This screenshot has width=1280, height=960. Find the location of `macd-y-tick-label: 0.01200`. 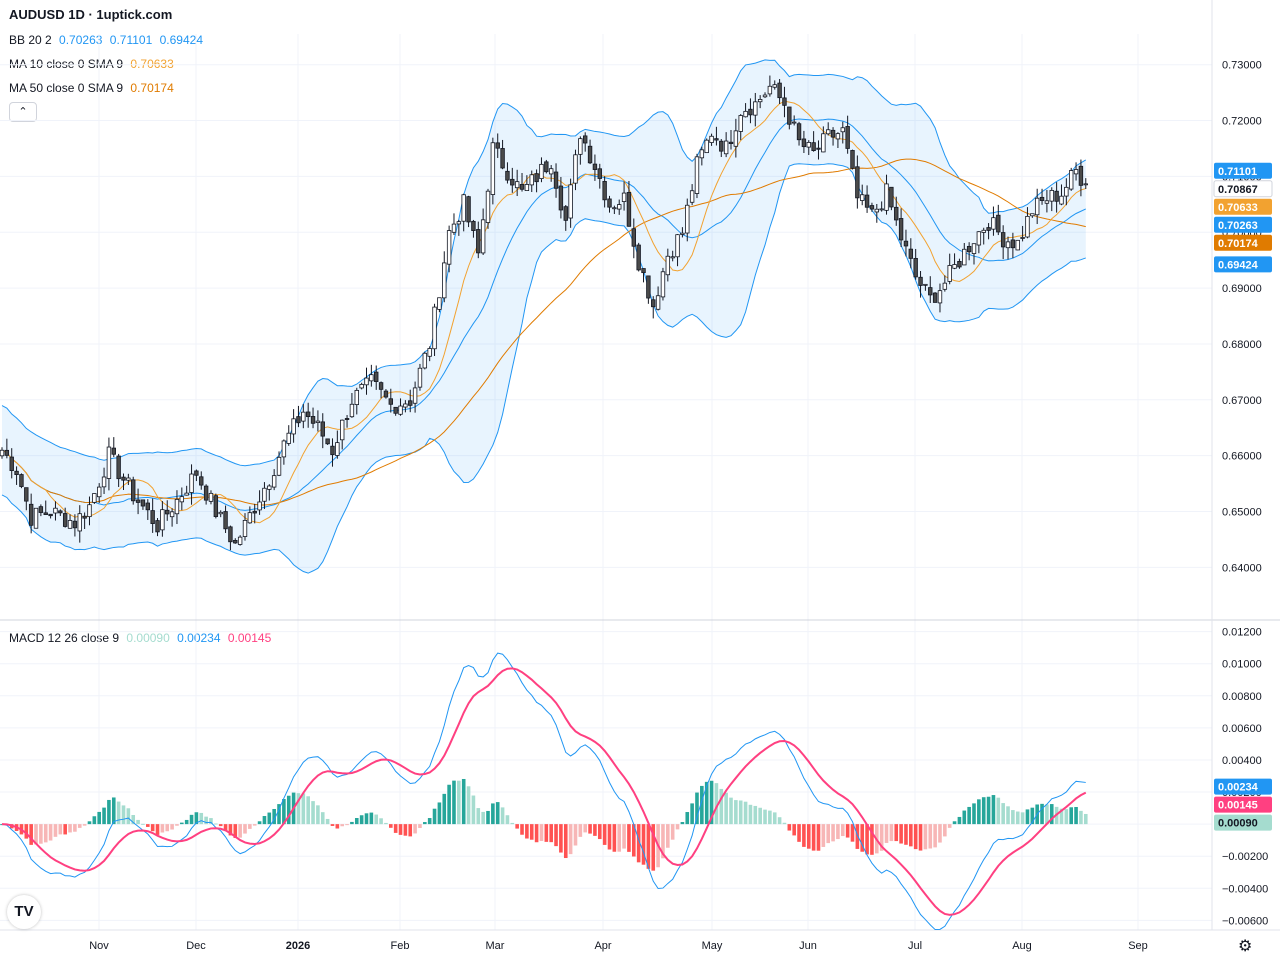

macd-y-tick-label: 0.01200 is located at coordinates (1242, 633).